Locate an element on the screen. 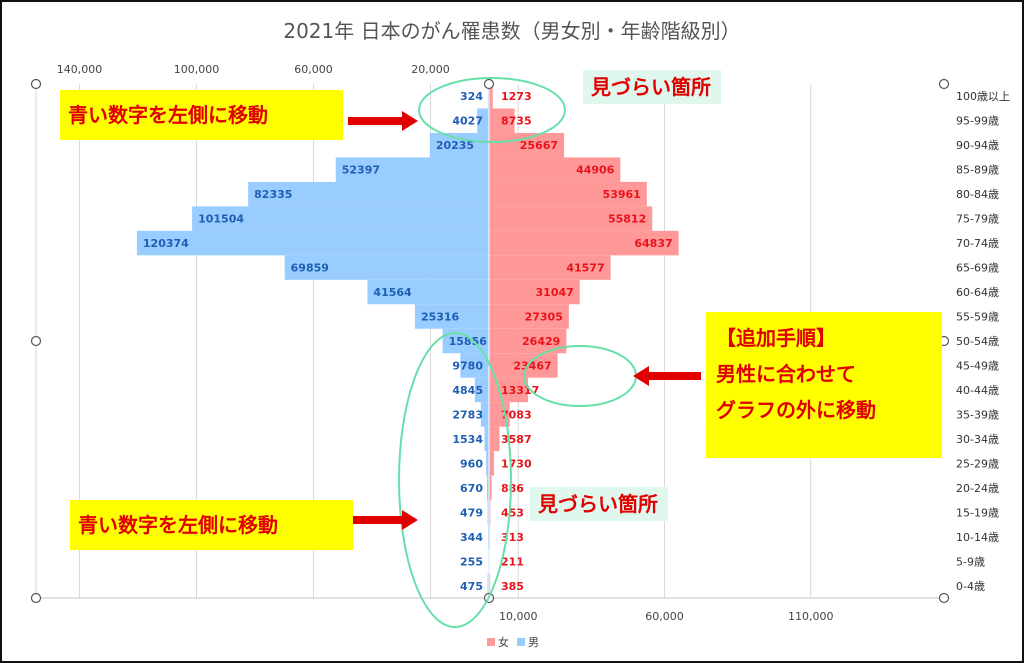 Image resolution: width=1024 pixels, height=663 pixels. category-label: 95-99歳 is located at coordinates (977, 121).